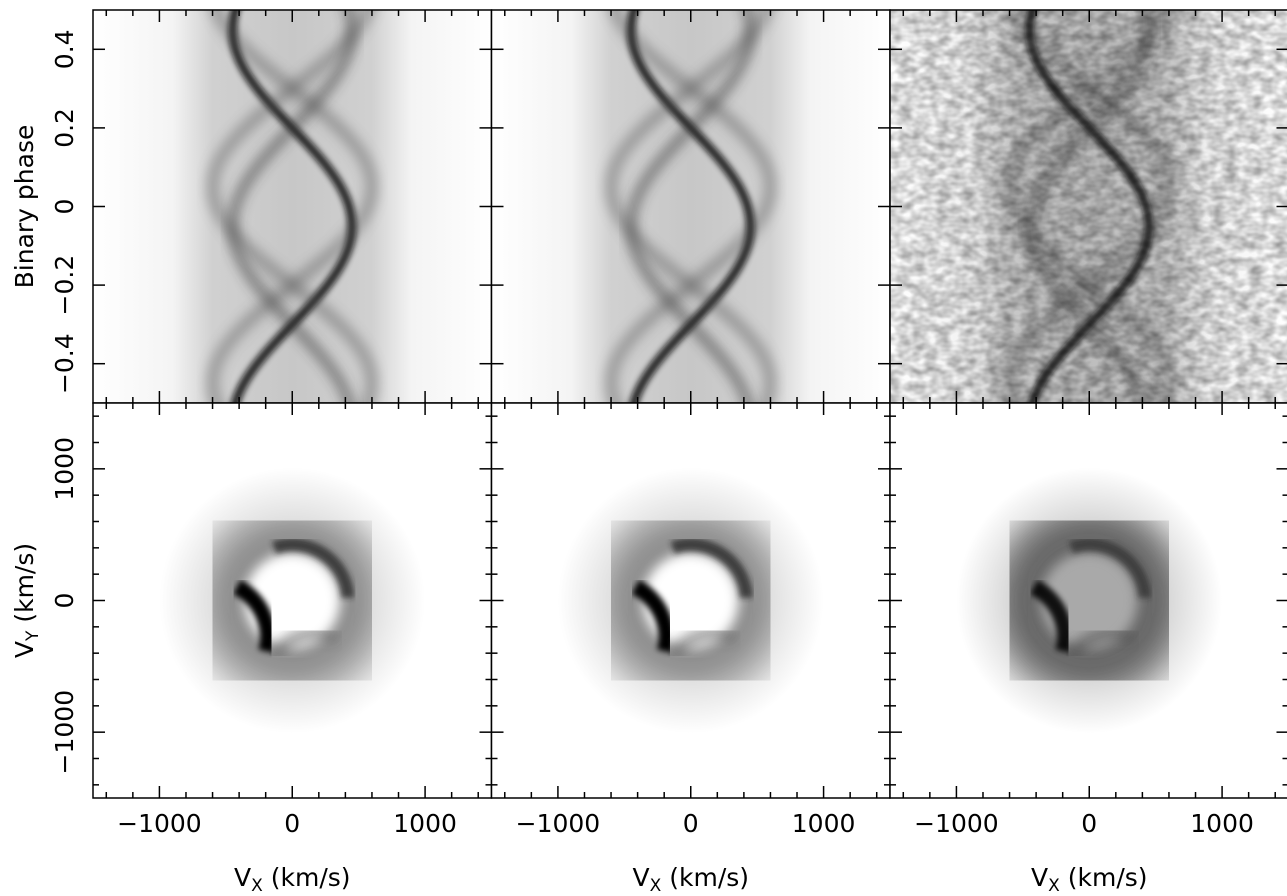  Describe the element at coordinates (64, 285) in the screenshot. I see `y-tick-label: −0.2` at that location.